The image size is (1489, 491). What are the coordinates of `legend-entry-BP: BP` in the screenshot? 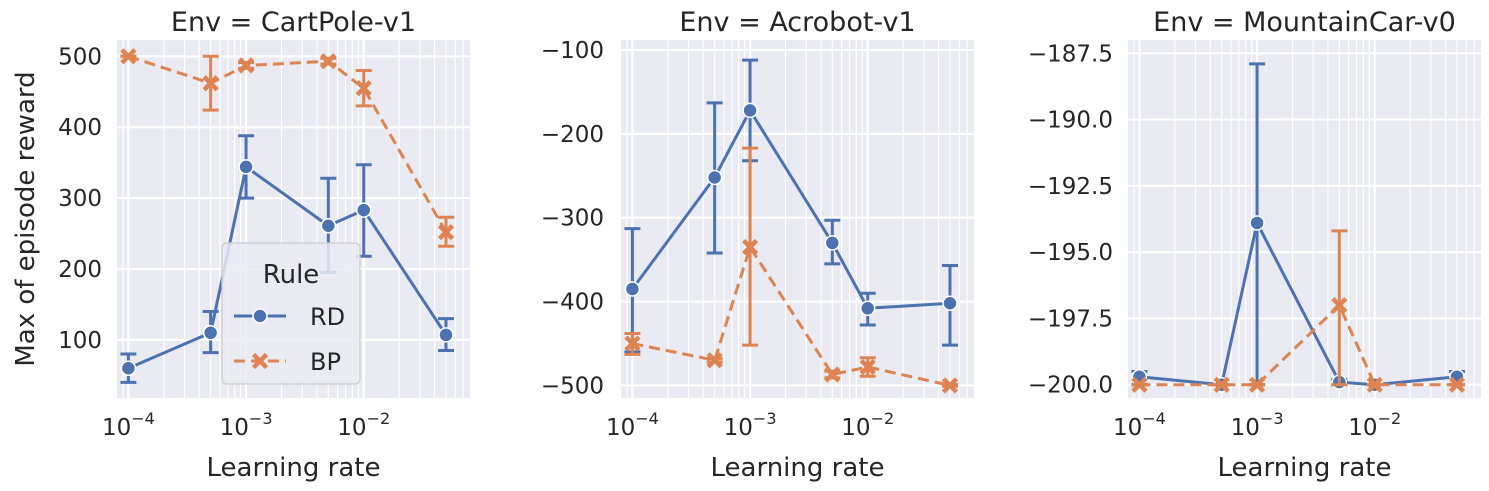 It's located at (287, 362).